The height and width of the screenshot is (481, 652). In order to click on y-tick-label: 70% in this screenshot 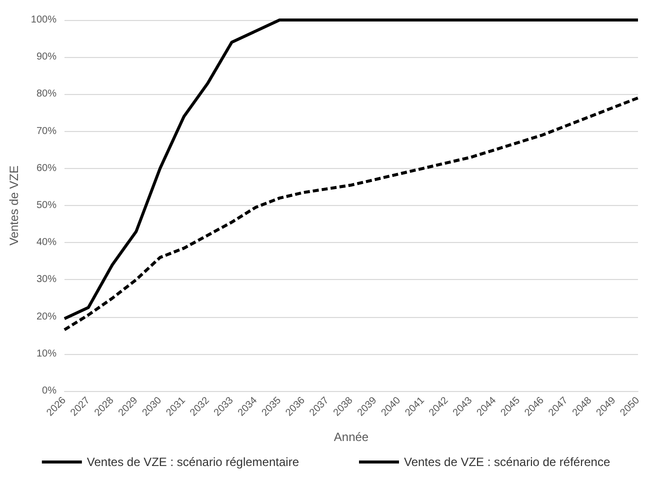, I will do `click(46, 131)`.